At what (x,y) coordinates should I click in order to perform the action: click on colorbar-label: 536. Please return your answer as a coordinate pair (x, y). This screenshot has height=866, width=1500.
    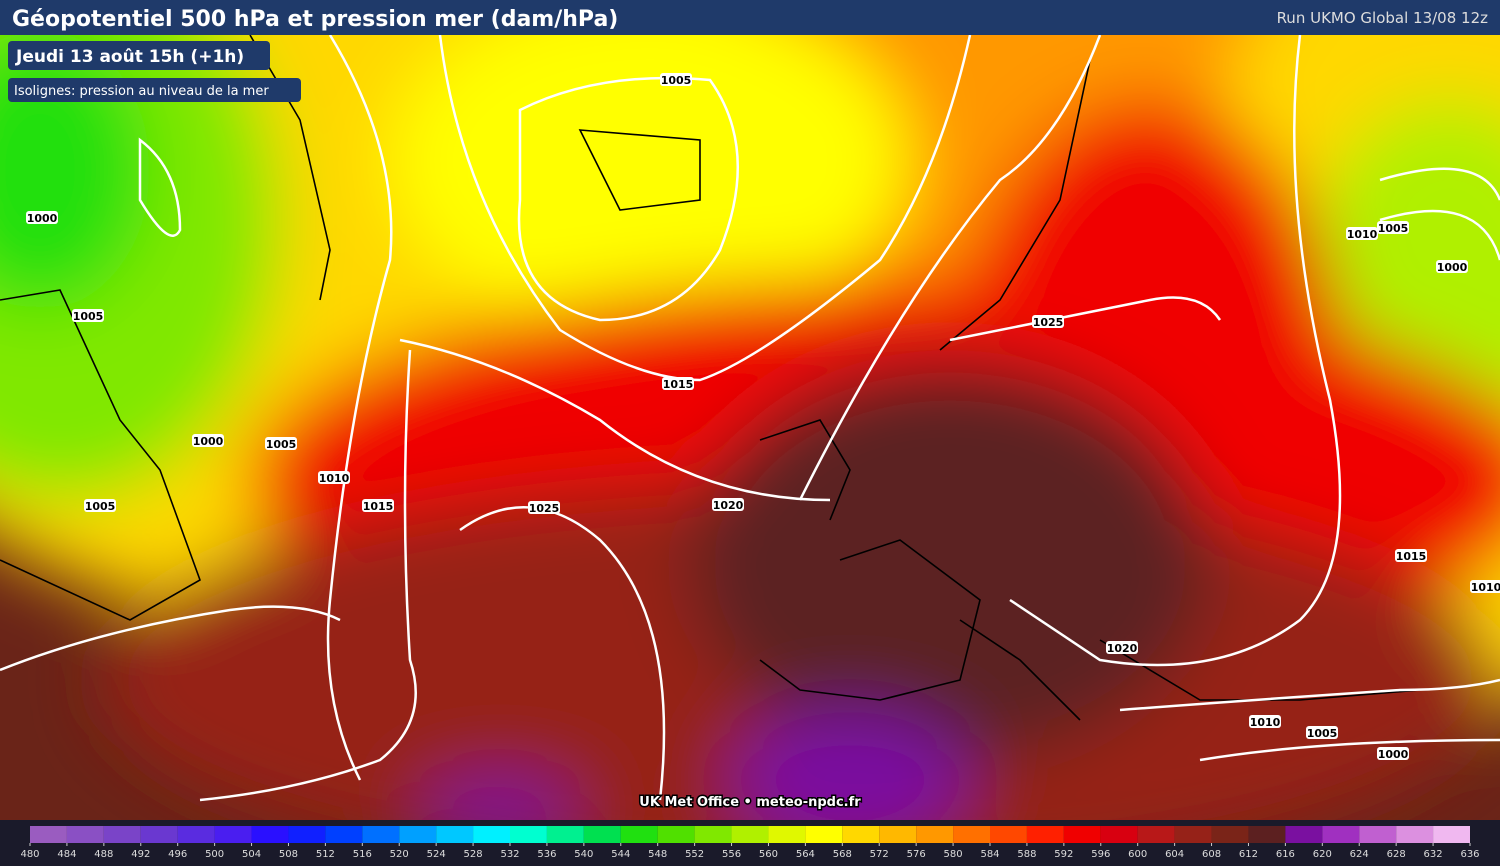
    Looking at the image, I should click on (546, 854).